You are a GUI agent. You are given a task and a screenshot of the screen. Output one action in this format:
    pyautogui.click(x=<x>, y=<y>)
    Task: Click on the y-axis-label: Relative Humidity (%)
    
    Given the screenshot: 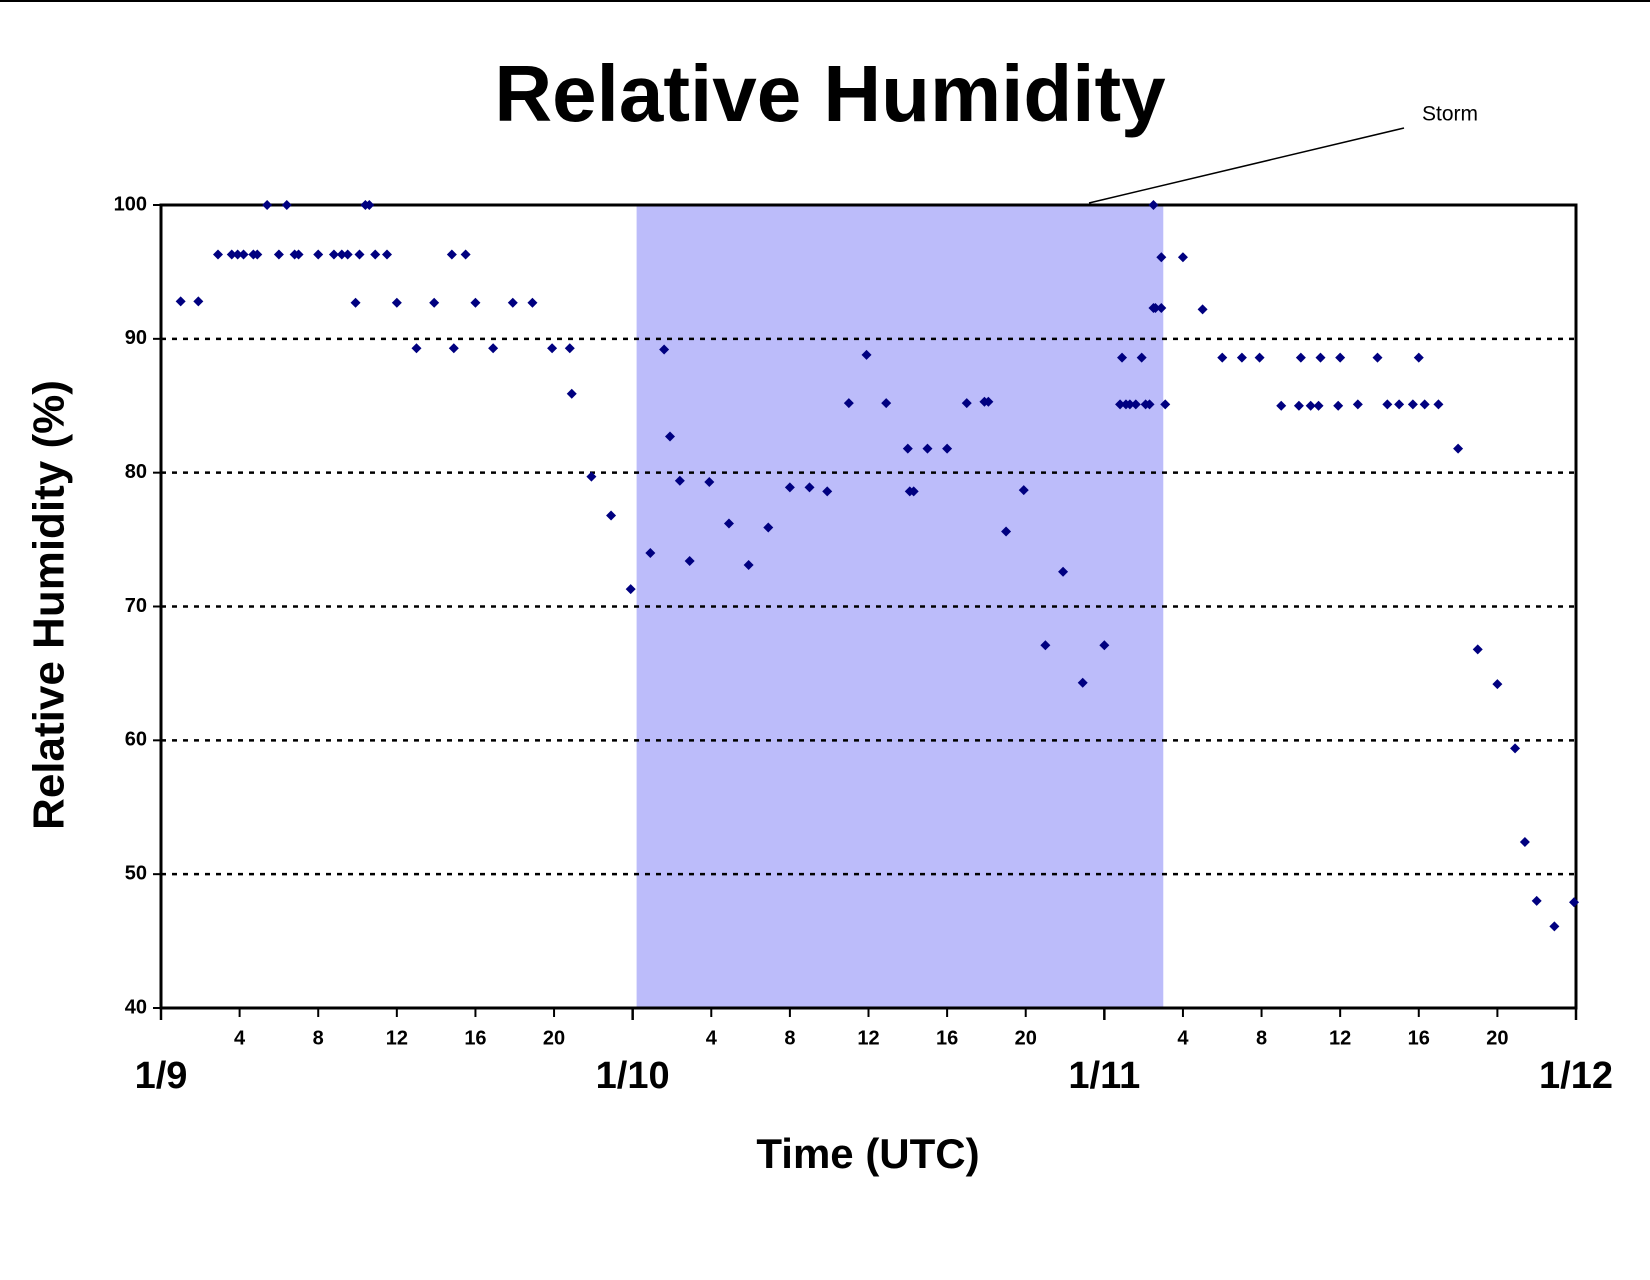 What is the action you would take?
    pyautogui.click(x=49, y=605)
    